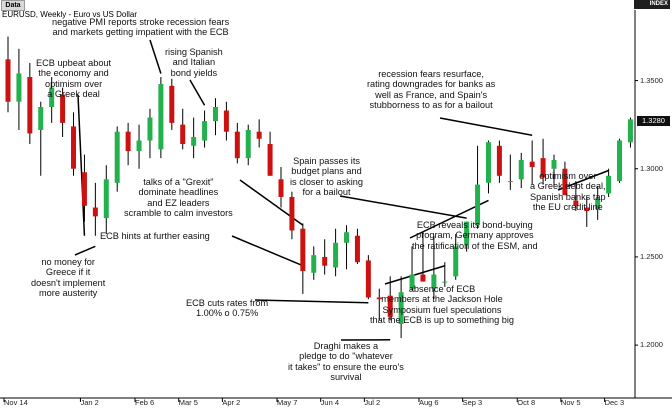 This screenshot has width=672, height=408. Describe the element at coordinates (568, 186) in the screenshot. I see `annotation-line: a Greek debt deal,` at that location.